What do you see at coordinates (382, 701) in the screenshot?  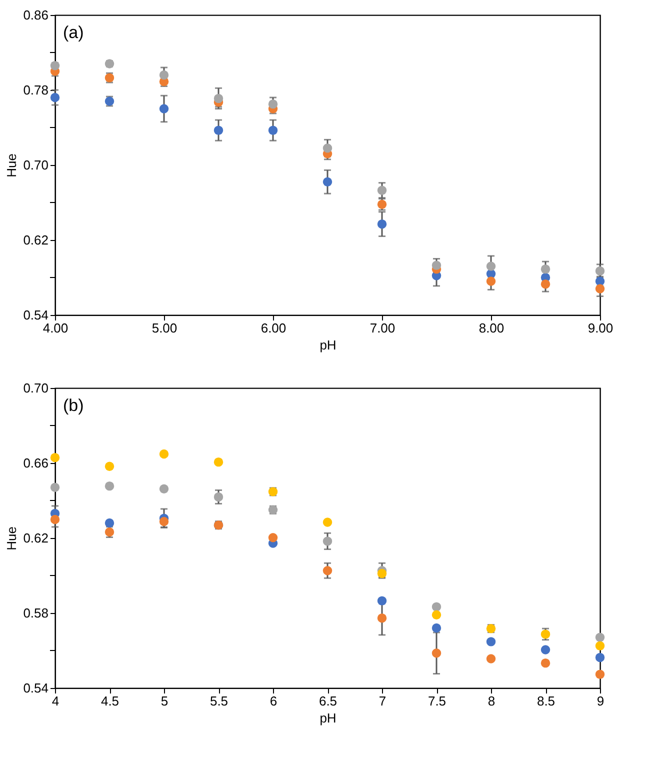 I see `x-tick-label: 7` at bounding box center [382, 701].